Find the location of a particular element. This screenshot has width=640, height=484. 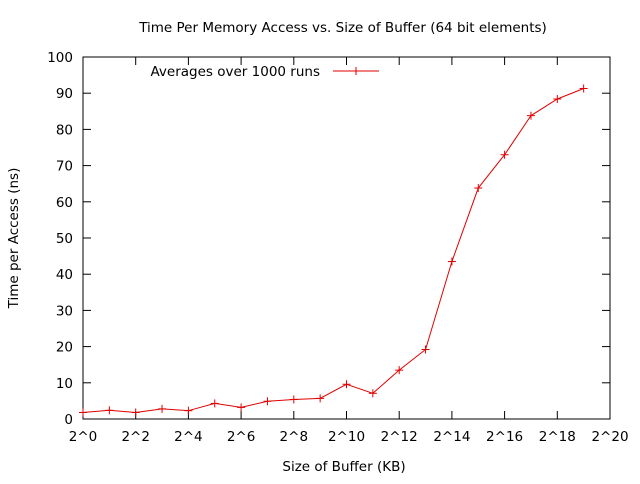

x-tick-label: 2^0 is located at coordinates (83, 437).